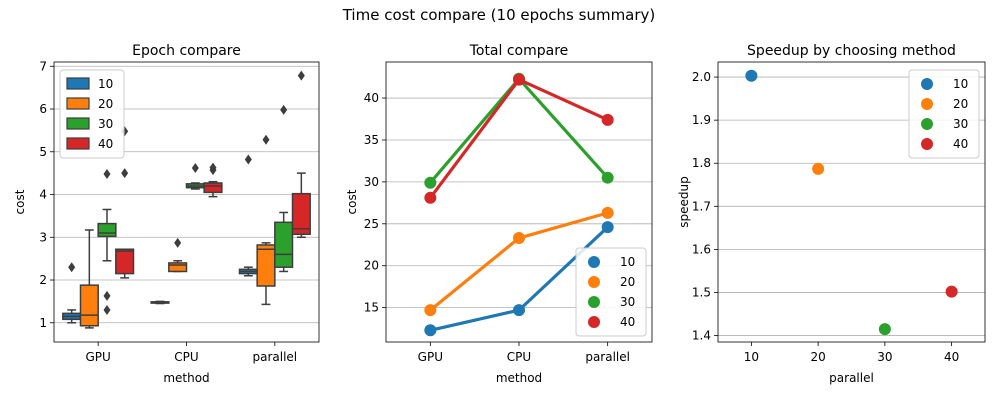 This screenshot has width=1000, height=400. Describe the element at coordinates (701, 249) in the screenshot. I see `speedup-ytick-label: 1.6` at that location.